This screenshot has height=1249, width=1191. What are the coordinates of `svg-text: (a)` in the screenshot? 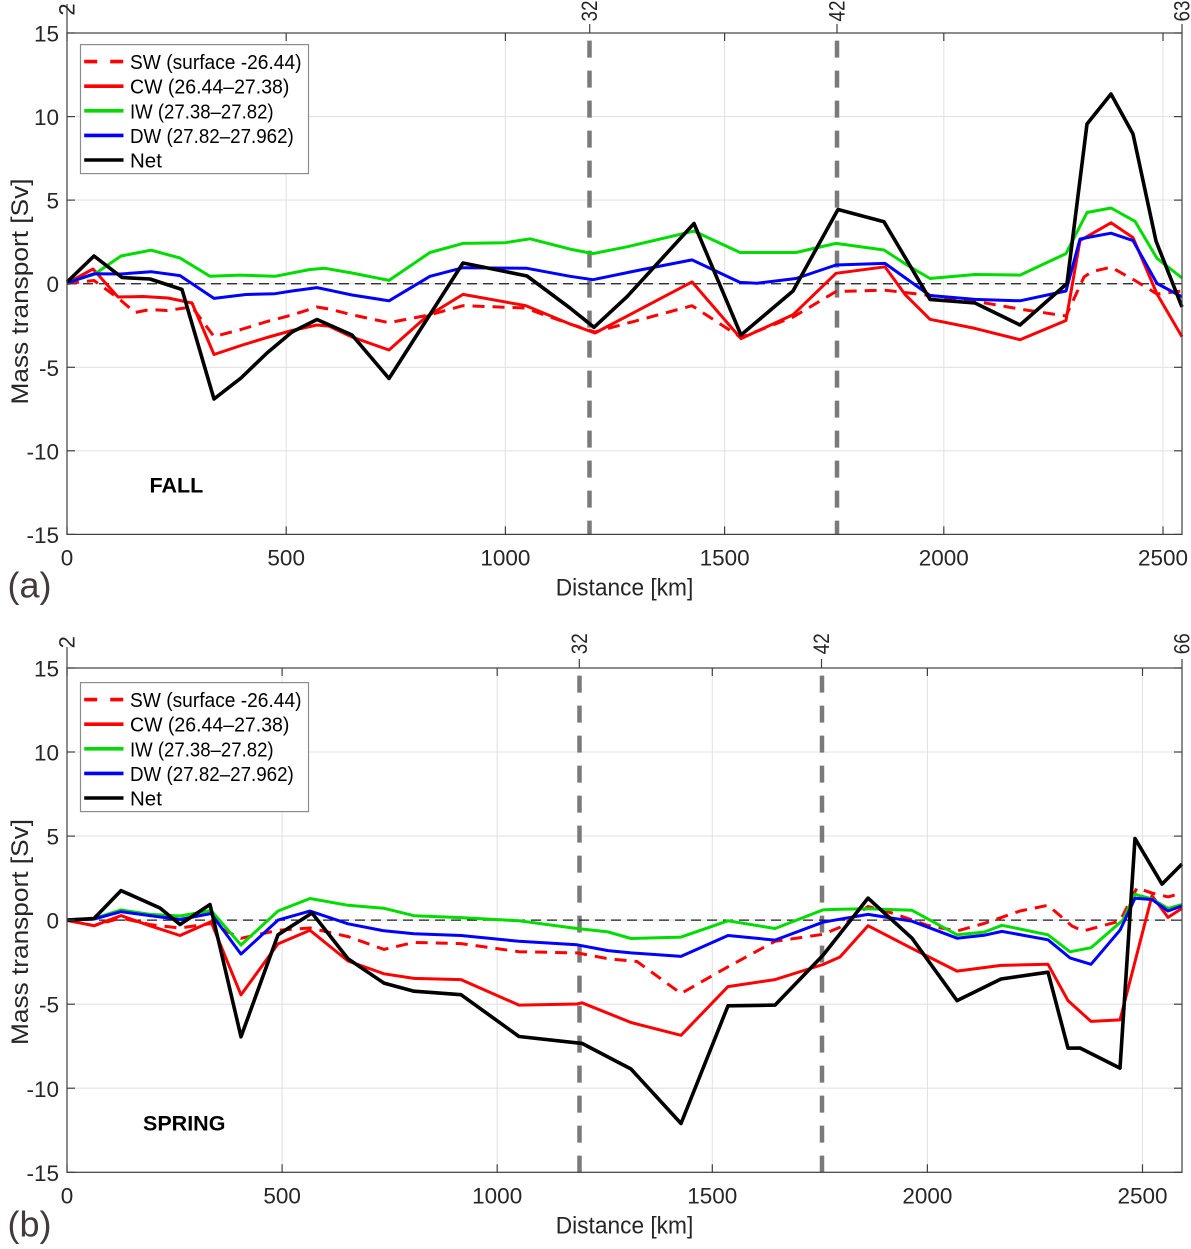 It's located at (30, 585).